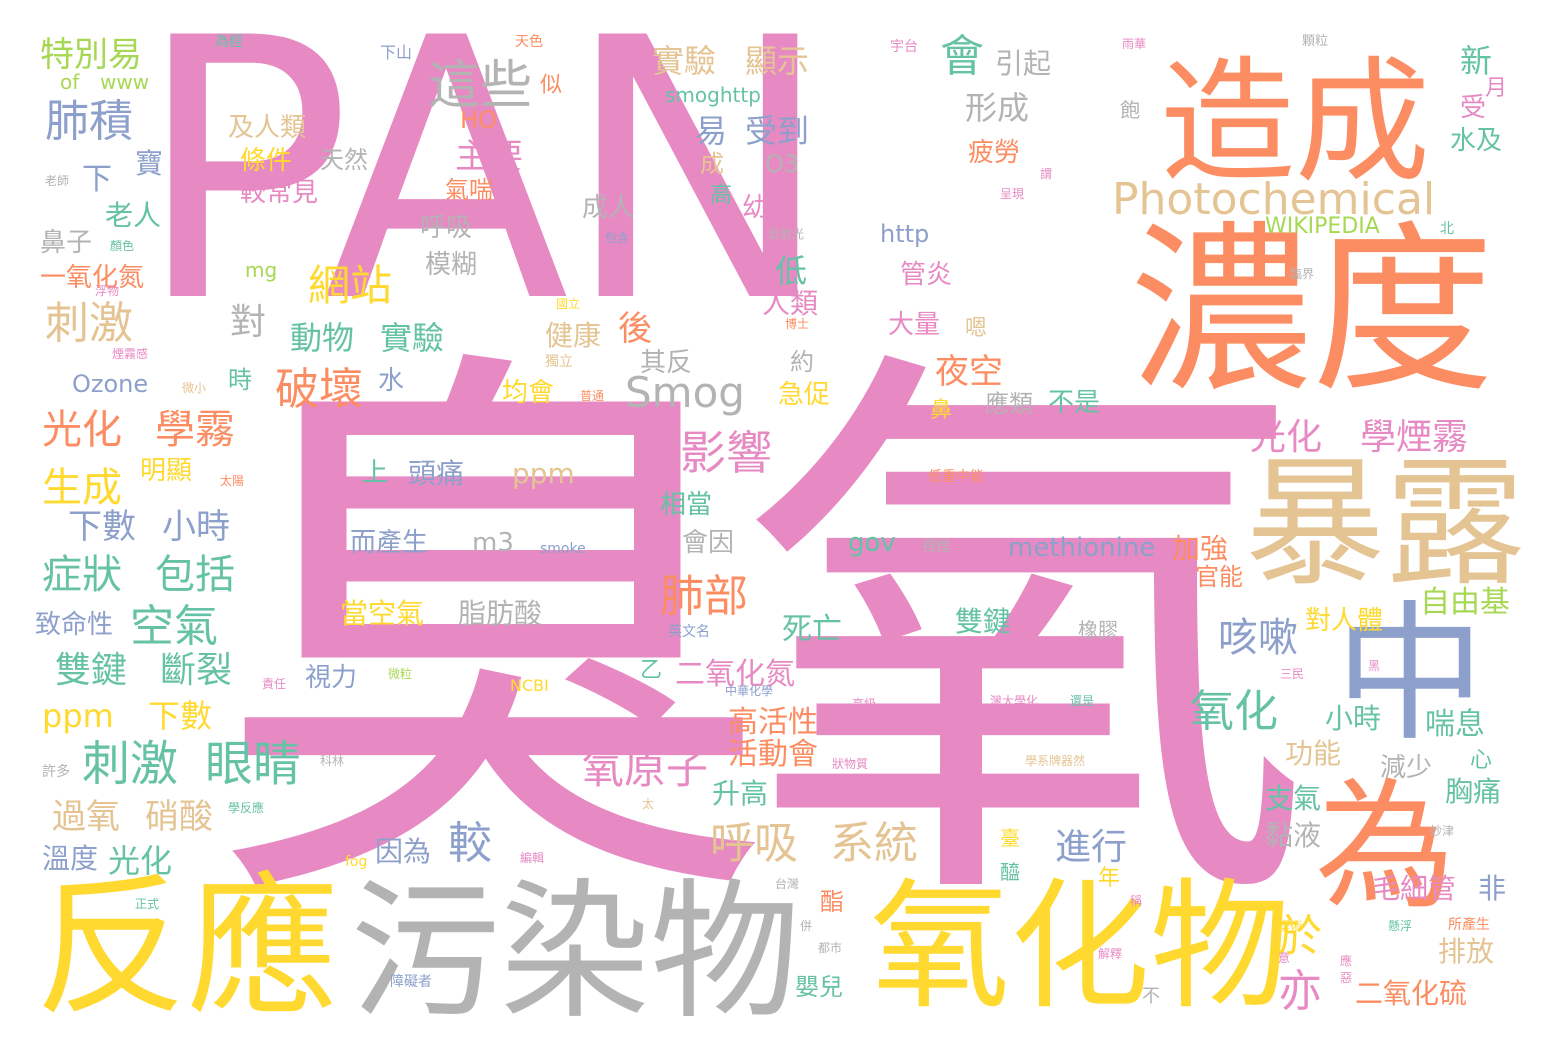 This screenshot has width=1548, height=1052. Describe the element at coordinates (1492, 888) in the screenshot. I see `word: 非` at that location.